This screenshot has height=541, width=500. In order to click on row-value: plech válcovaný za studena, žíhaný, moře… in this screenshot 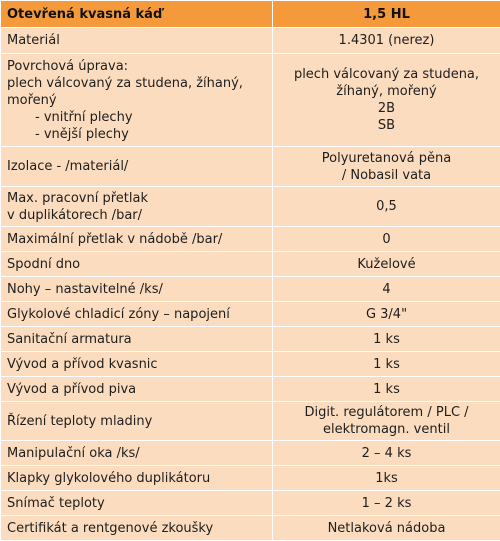, I will do `click(386, 100)`.